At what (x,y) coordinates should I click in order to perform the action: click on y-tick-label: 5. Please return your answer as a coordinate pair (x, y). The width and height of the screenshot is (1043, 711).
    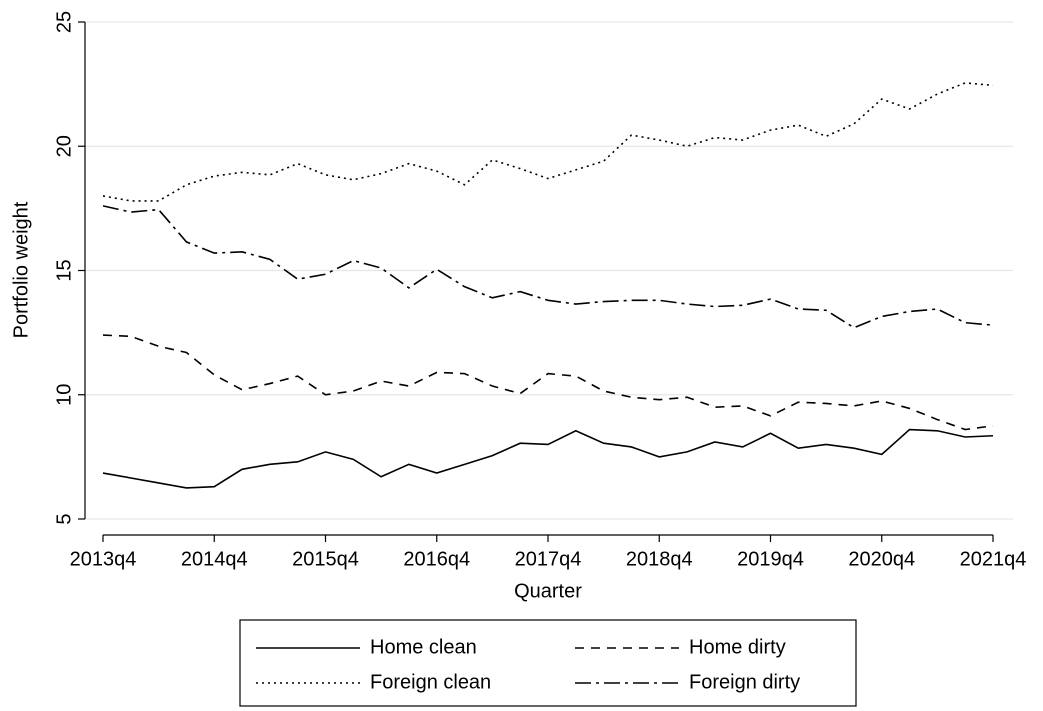
    Looking at the image, I should click on (64, 518).